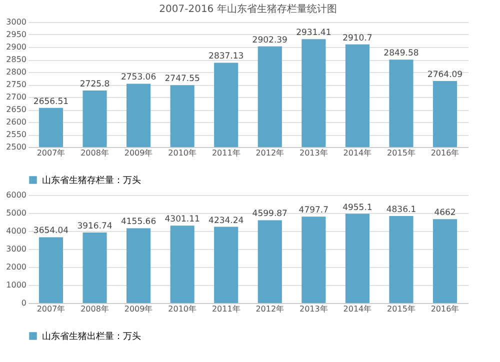  What do you see at coordinates (16, 213) in the screenshot?
I see `y-tick-label: 5000` at bounding box center [16, 213].